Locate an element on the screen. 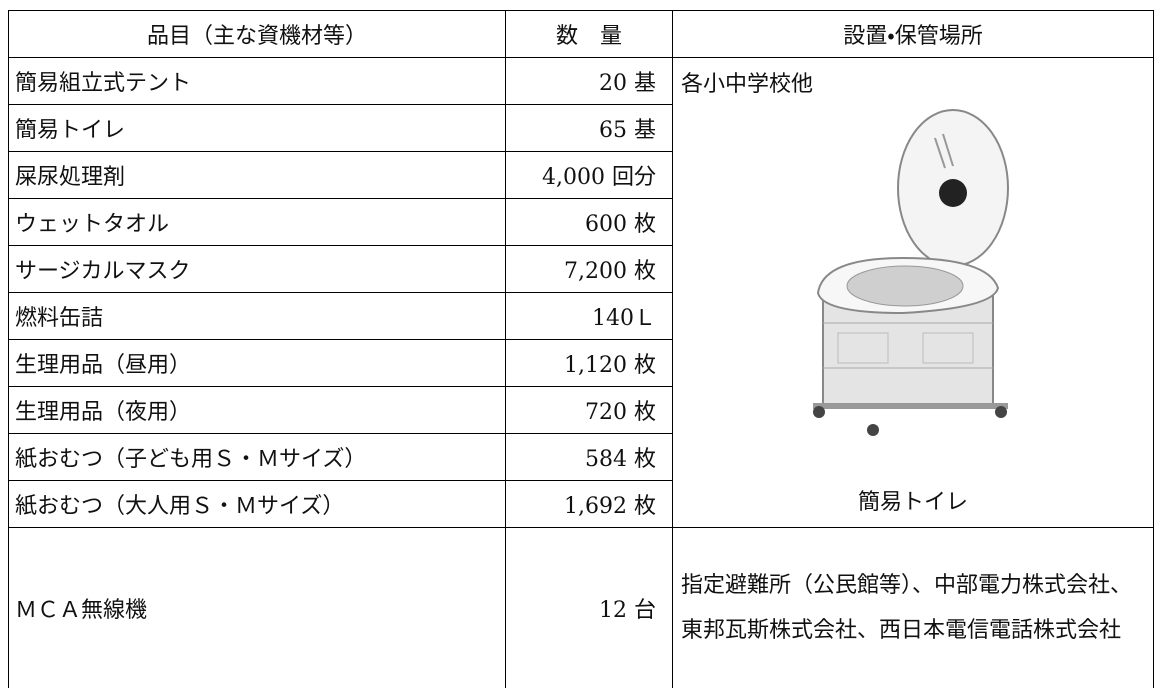  quantity-cell: 7,200 枚 is located at coordinates (589, 269).